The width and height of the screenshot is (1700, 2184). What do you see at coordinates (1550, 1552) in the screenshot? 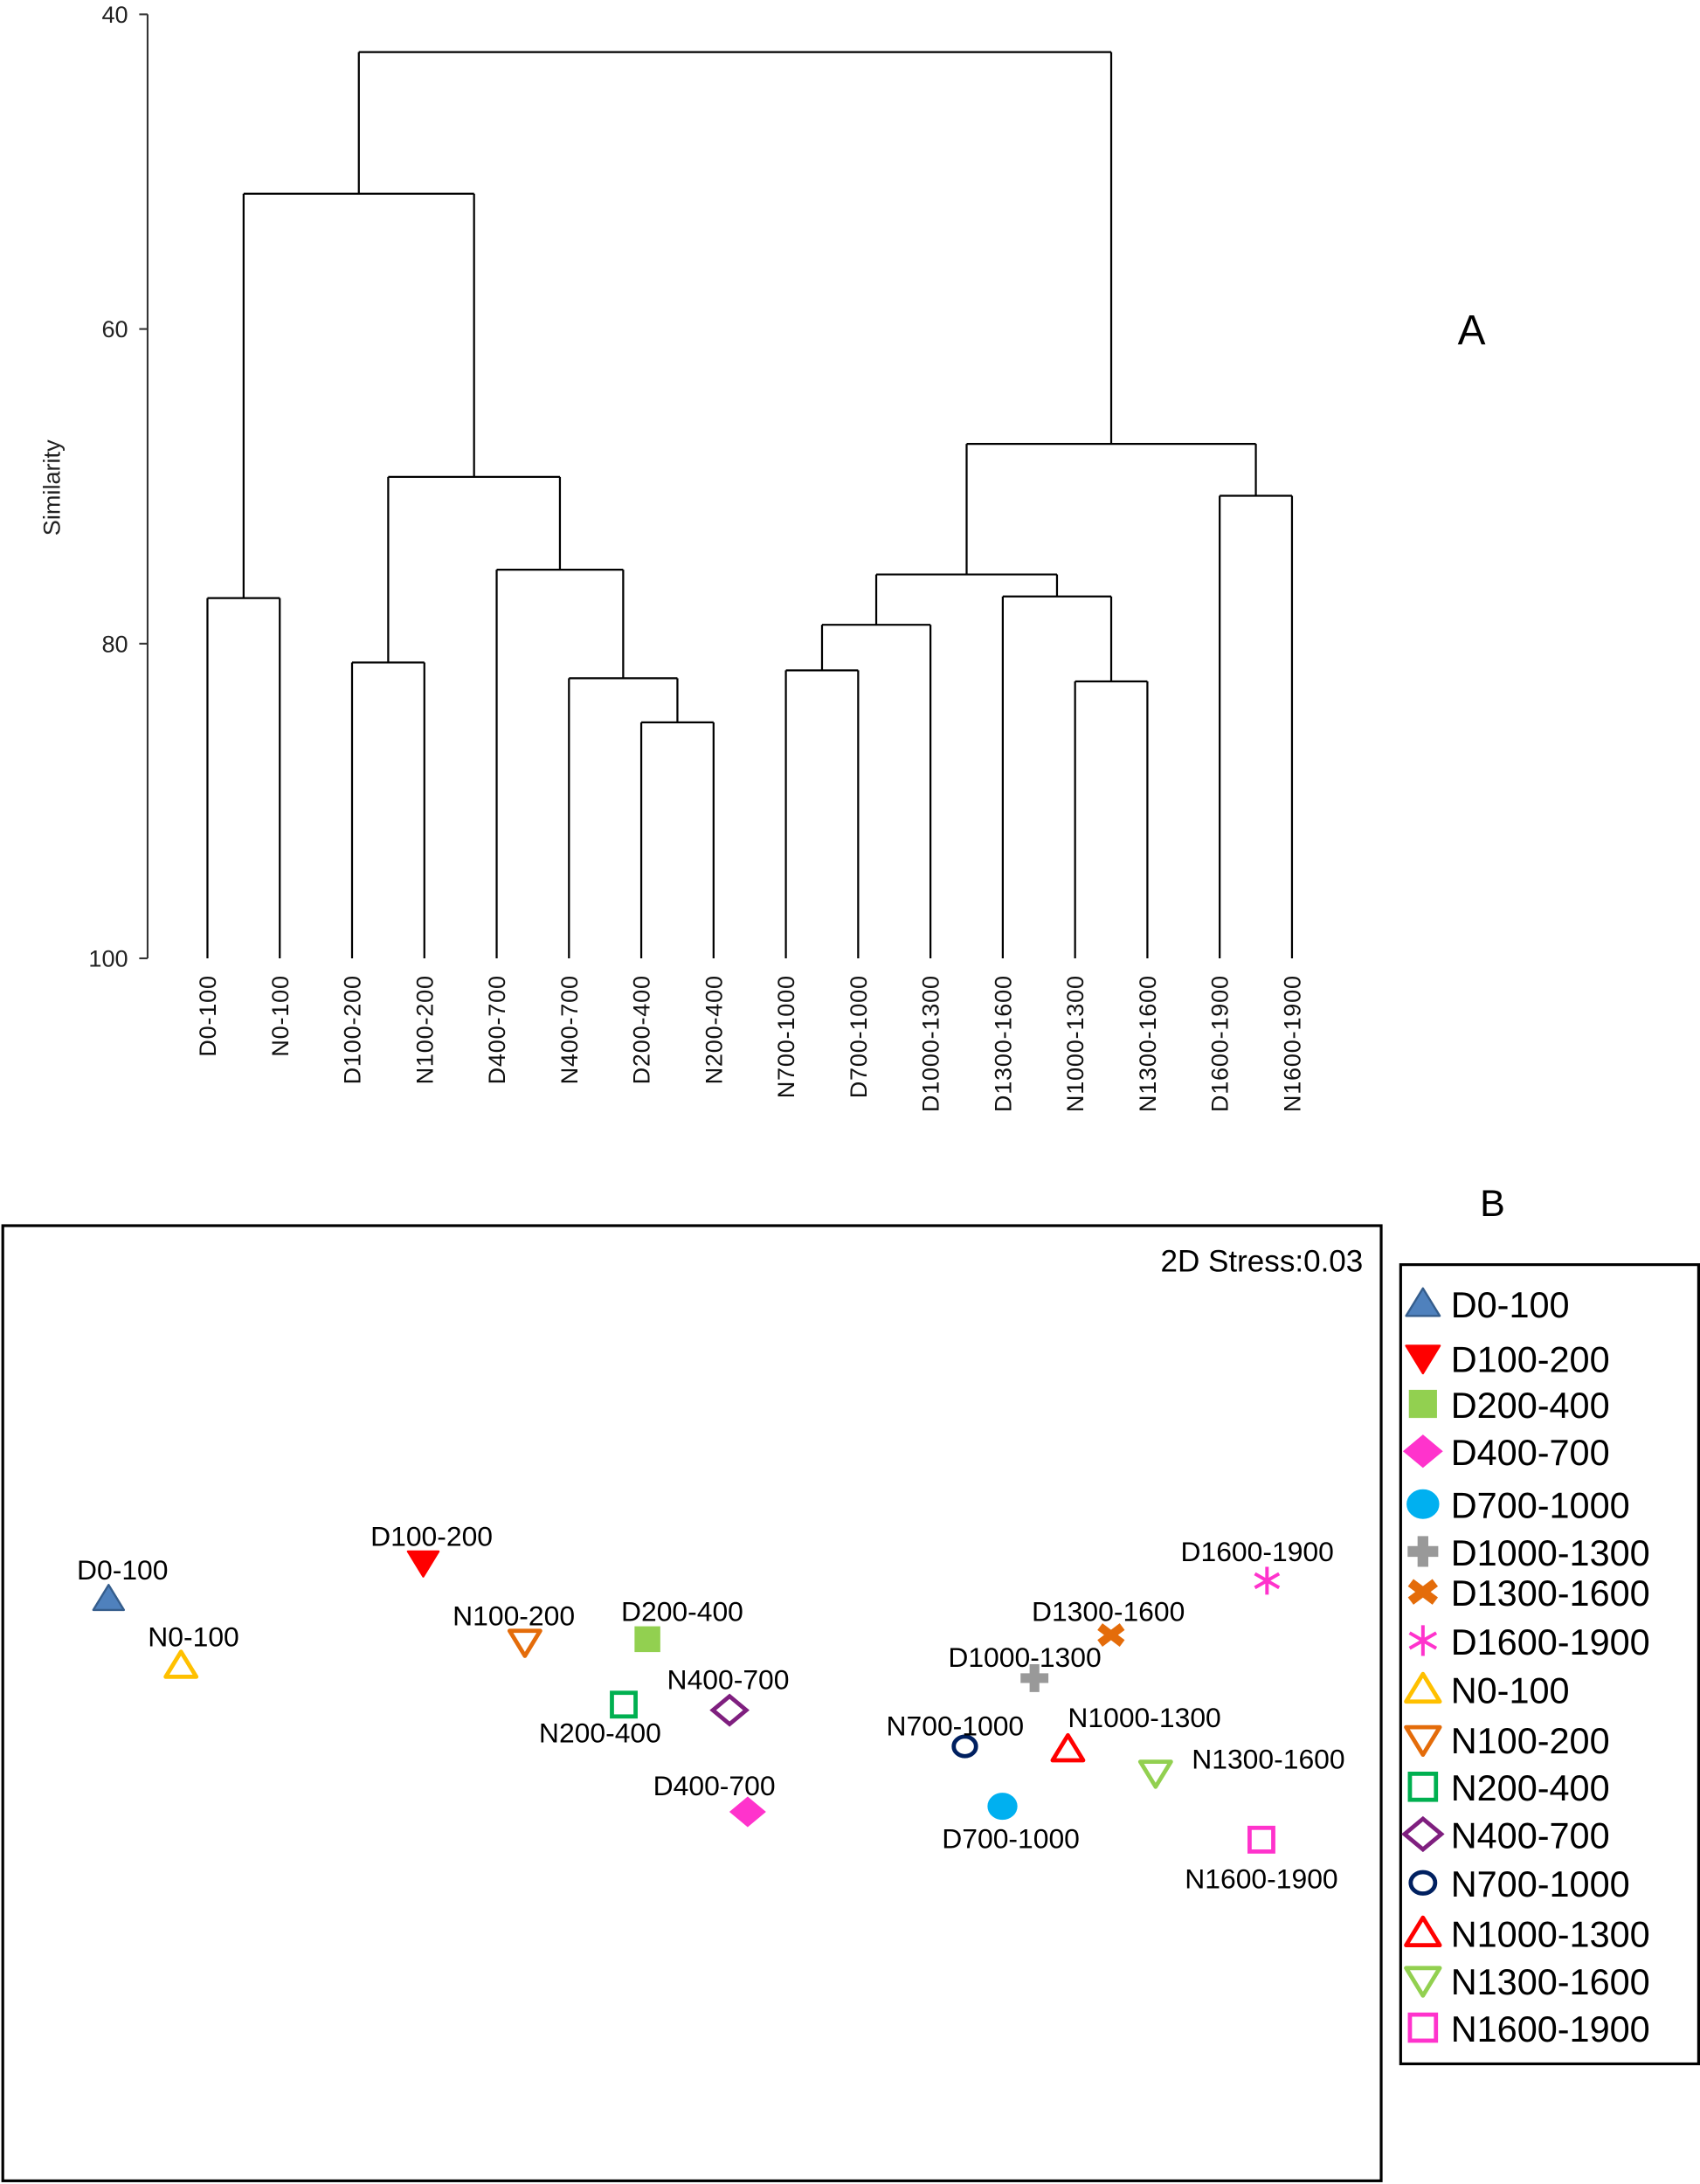
I see `legend-label: D1000-1300` at bounding box center [1550, 1552].